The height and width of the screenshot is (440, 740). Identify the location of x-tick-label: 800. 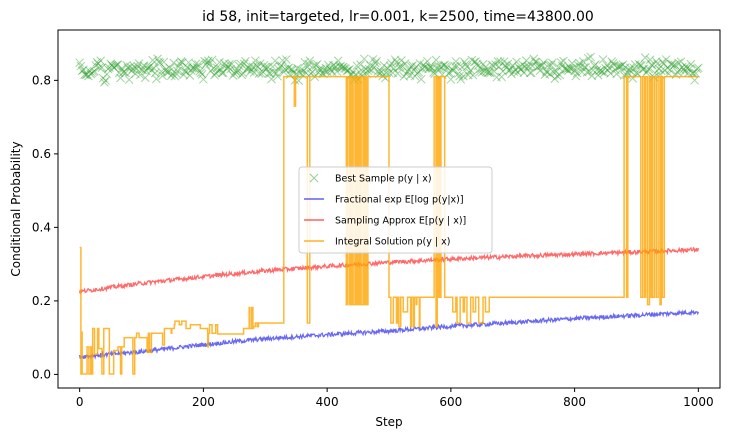
(574, 402).